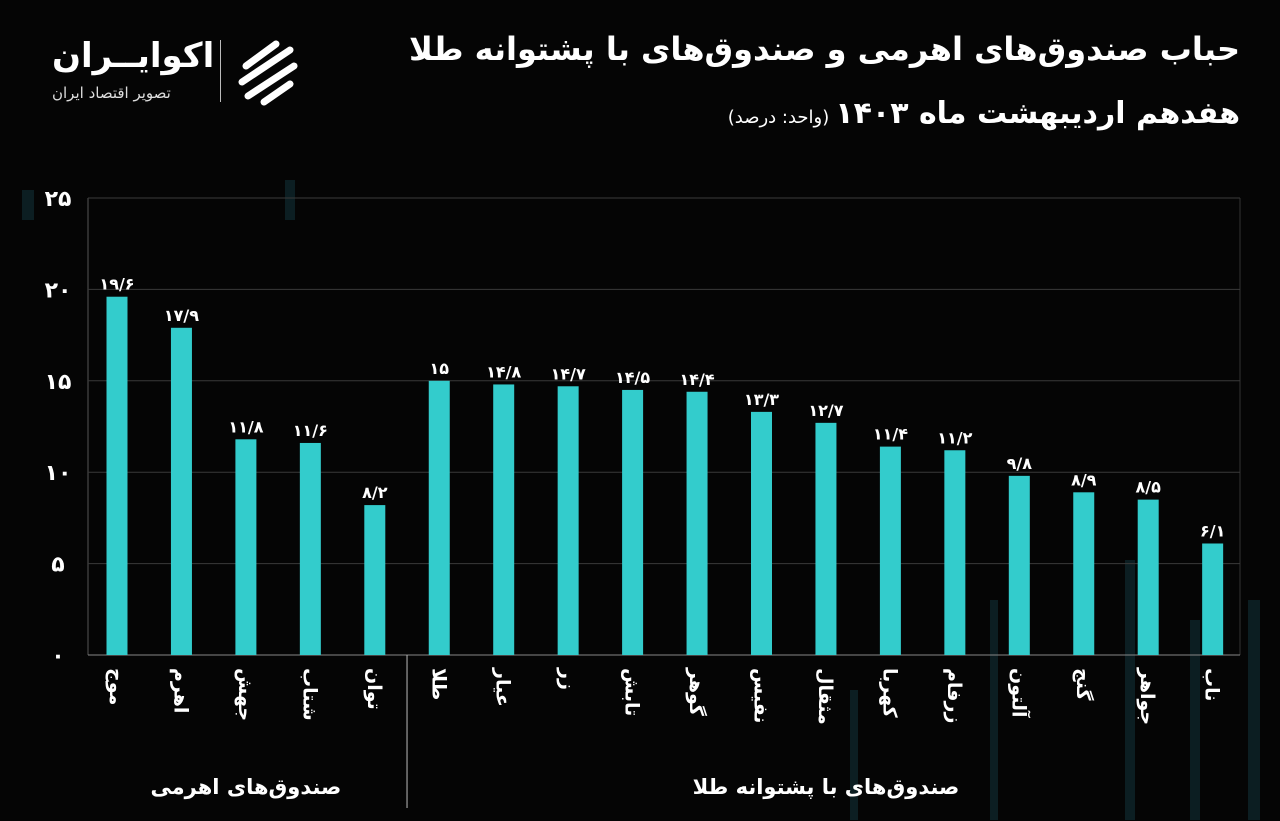 This screenshot has height=821, width=1280. What do you see at coordinates (1084, 479) in the screenshot?
I see `data-label: ۸/۹` at bounding box center [1084, 479].